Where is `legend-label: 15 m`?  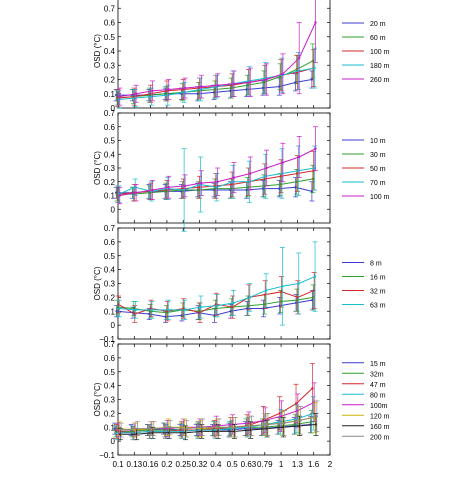 legend-label: 15 m is located at coordinates (378, 364).